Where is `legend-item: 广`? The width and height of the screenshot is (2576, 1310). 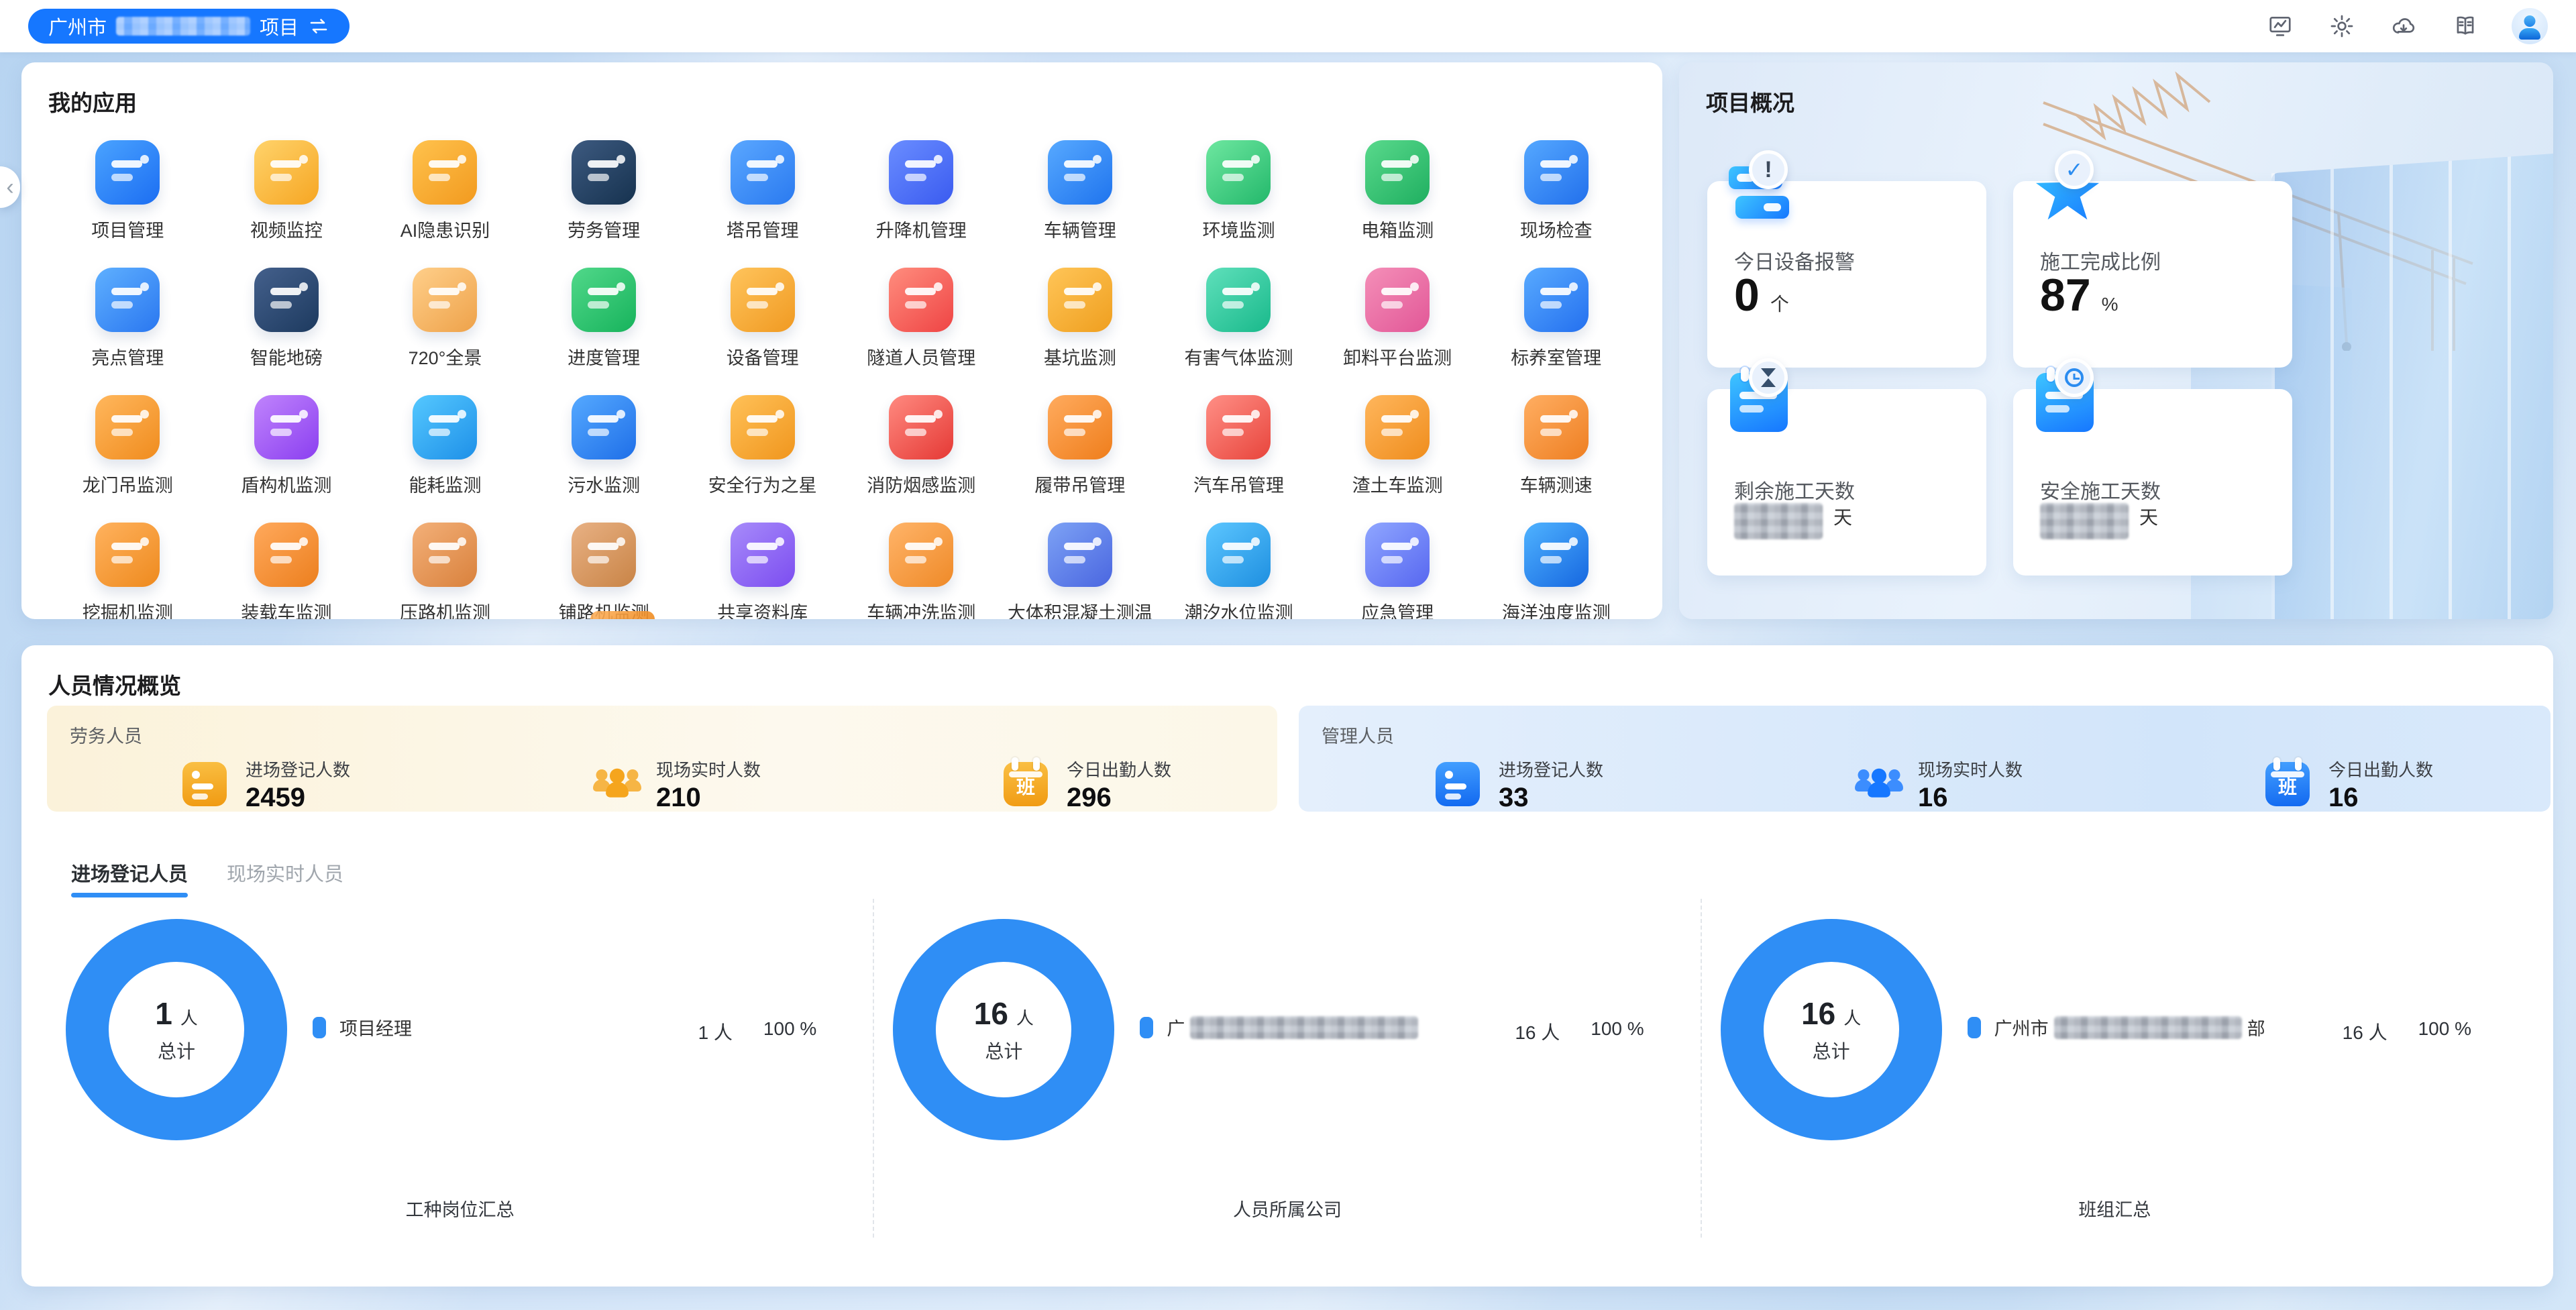 legend-item: 广 is located at coordinates (1282, 1027).